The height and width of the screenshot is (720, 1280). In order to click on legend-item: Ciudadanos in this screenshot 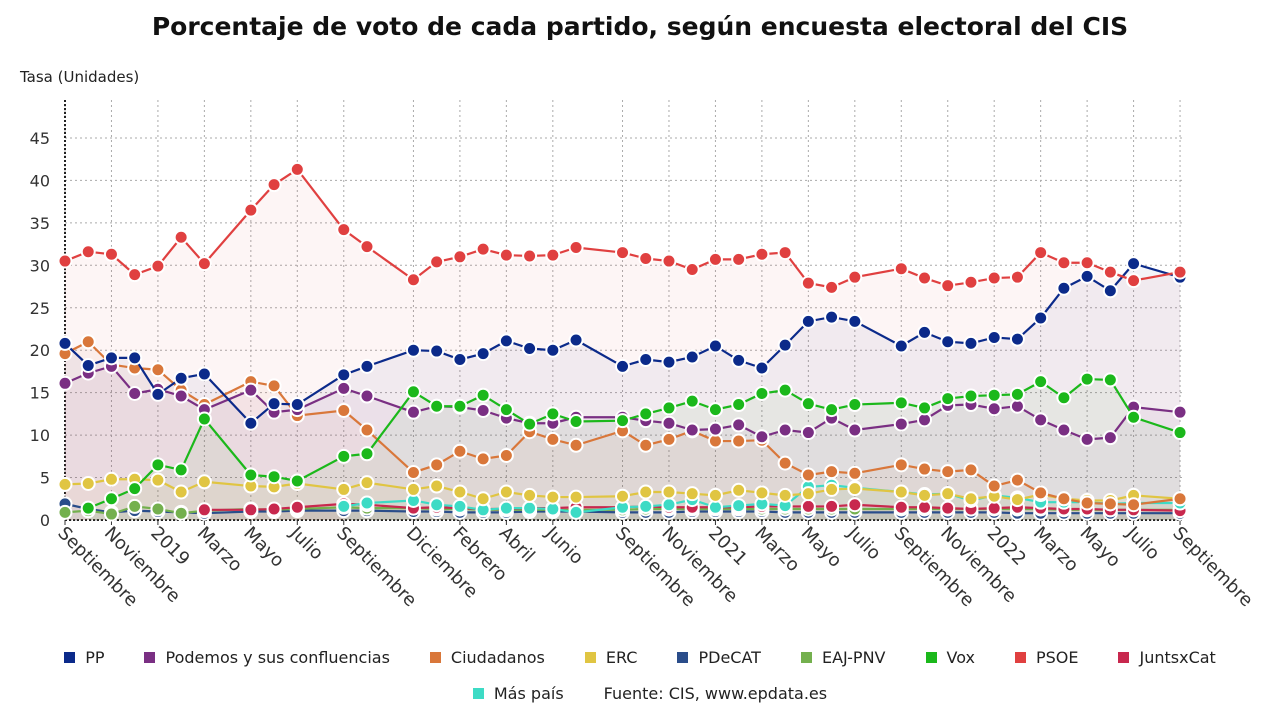, I will do `click(487, 657)`.